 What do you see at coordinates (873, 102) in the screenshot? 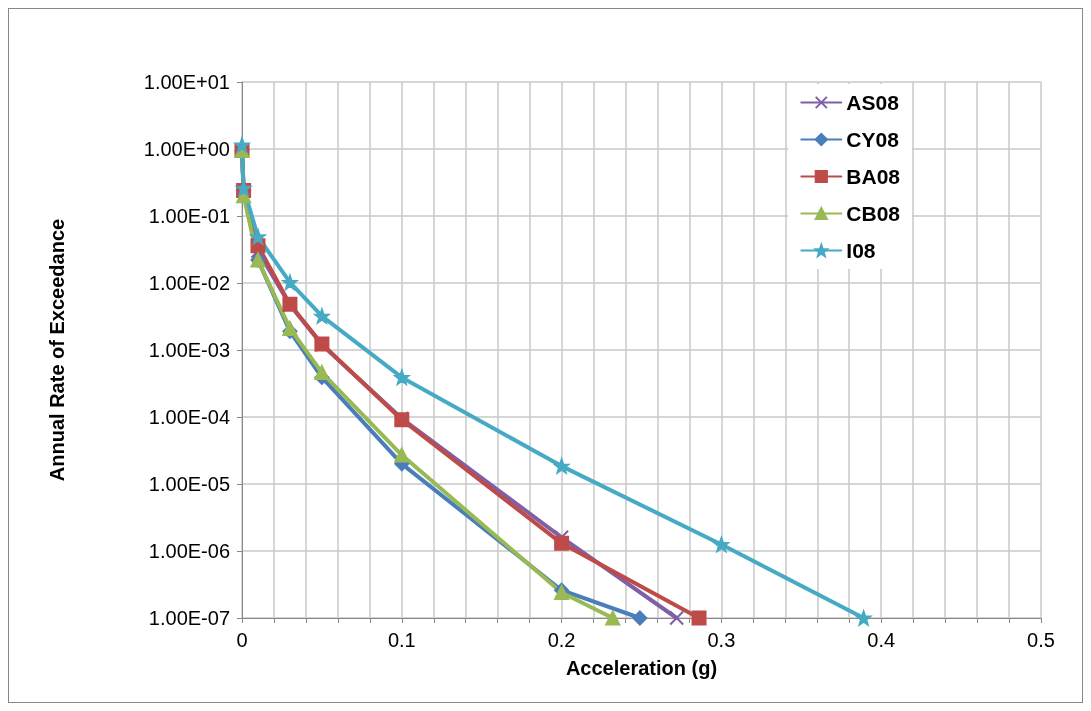
I see `legend-label: AS08` at bounding box center [873, 102].